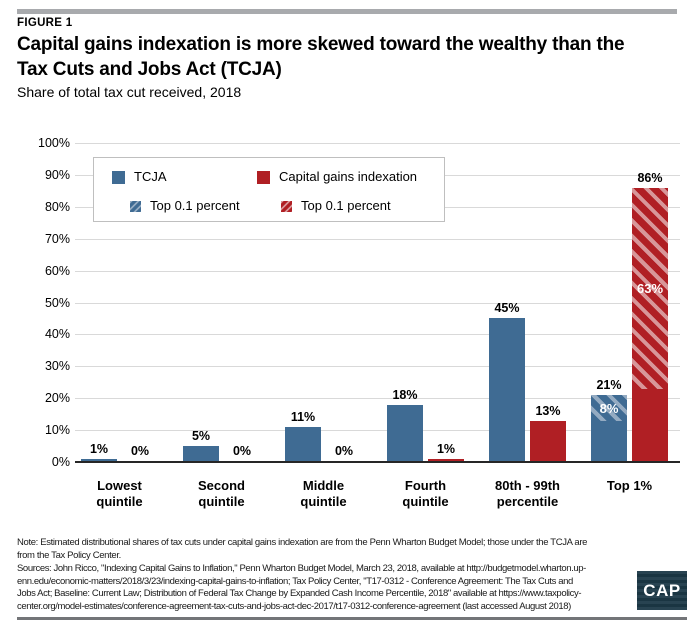 This screenshot has height=629, width=693. Describe the element at coordinates (57, 366) in the screenshot. I see `y-axis-tick-label: 30%` at that location.